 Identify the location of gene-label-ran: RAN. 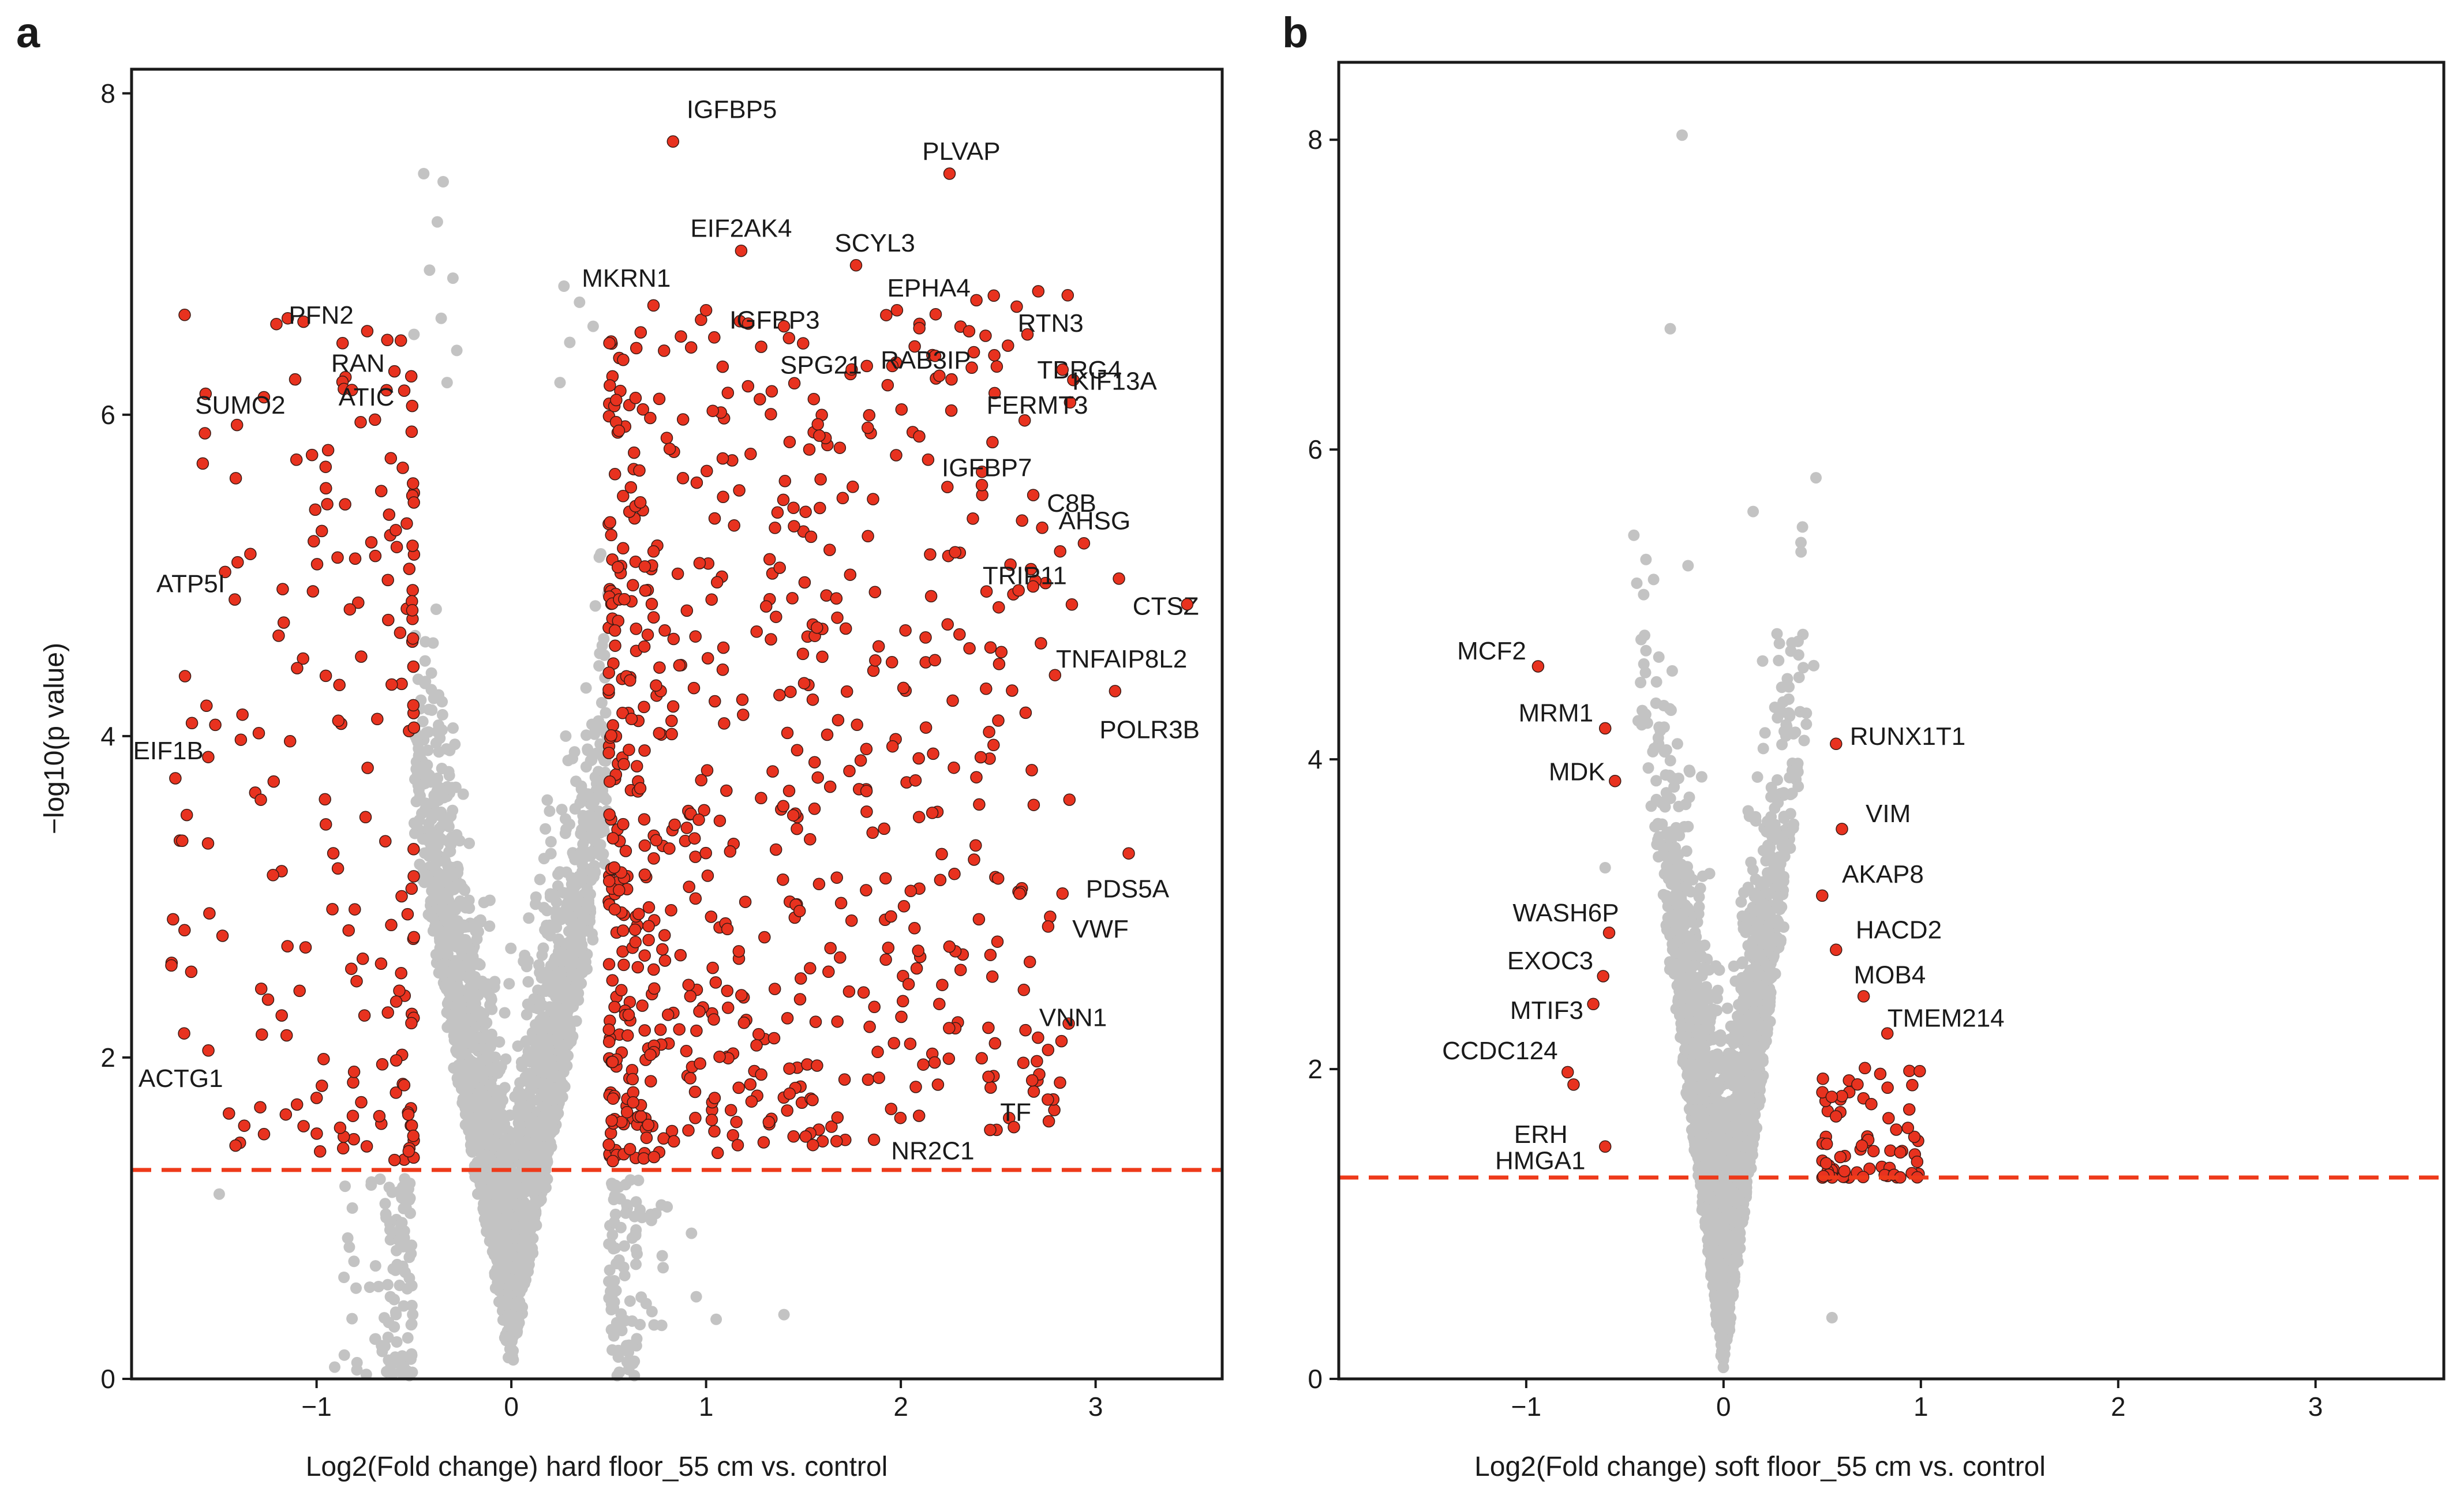
(358, 364).